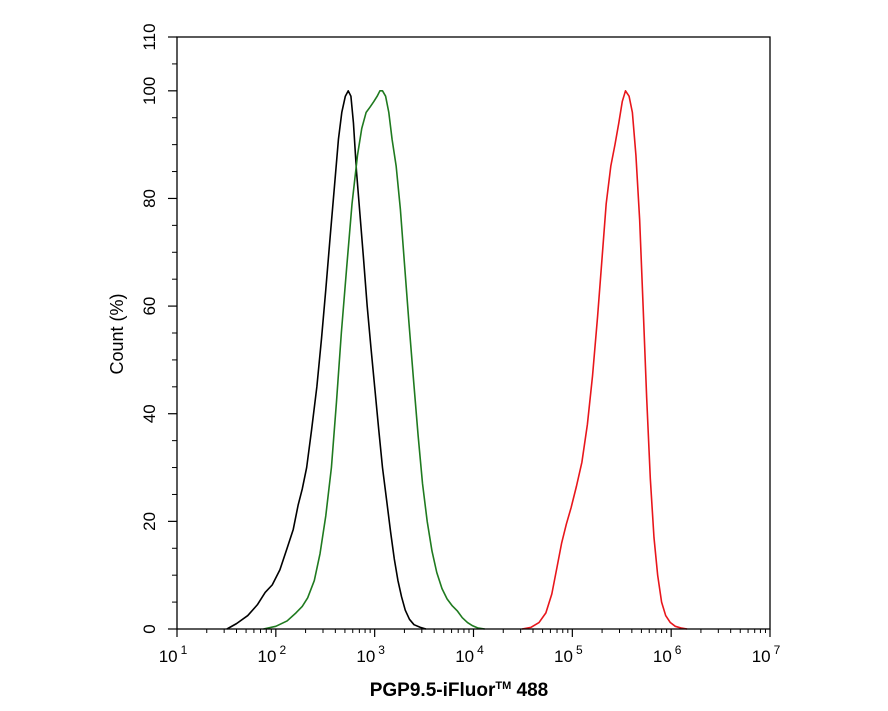 Image resolution: width=888 pixels, height=711 pixels. I want to click on x-axis-title-tail: 488, so click(529, 690).